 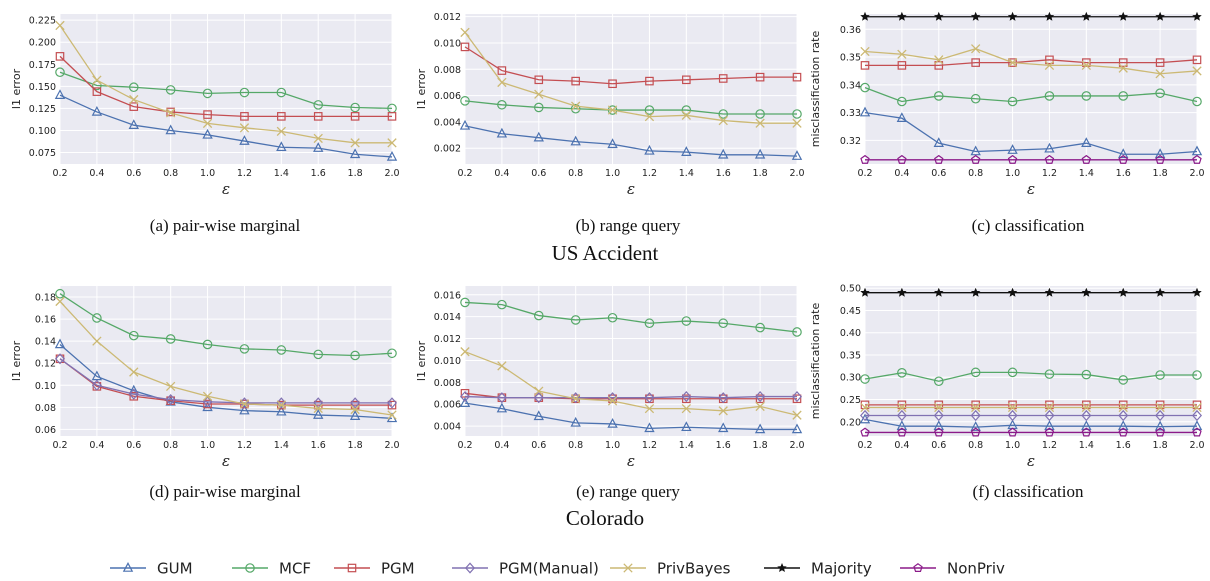 What do you see at coordinates (850, 30) in the screenshot?
I see `y-tick-label: 0.36` at bounding box center [850, 30].